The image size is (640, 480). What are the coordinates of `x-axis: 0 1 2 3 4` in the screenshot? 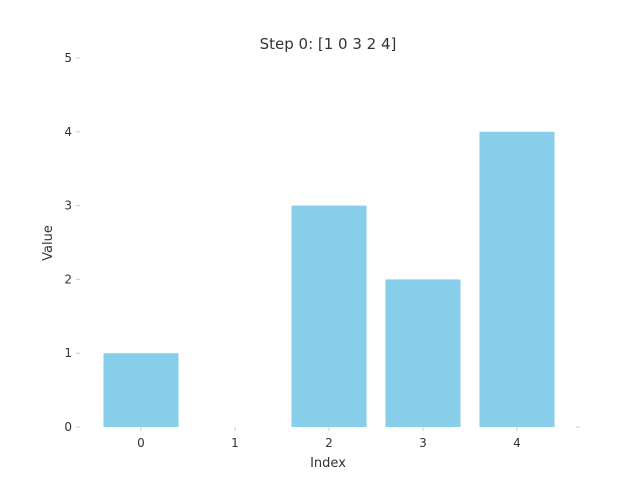 It's located at (329, 438).